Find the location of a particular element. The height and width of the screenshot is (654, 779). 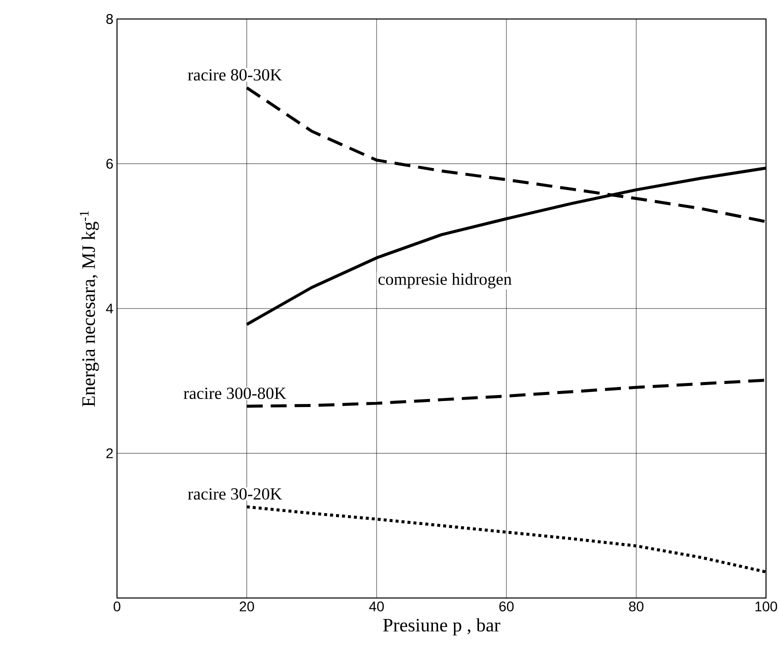

y-tick-label: 8 is located at coordinates (109, 19).